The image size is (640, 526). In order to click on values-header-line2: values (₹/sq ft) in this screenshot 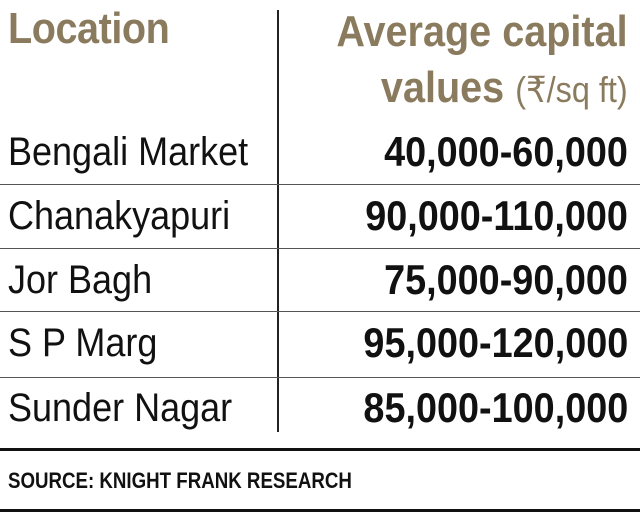, I will do `click(482, 89)`.